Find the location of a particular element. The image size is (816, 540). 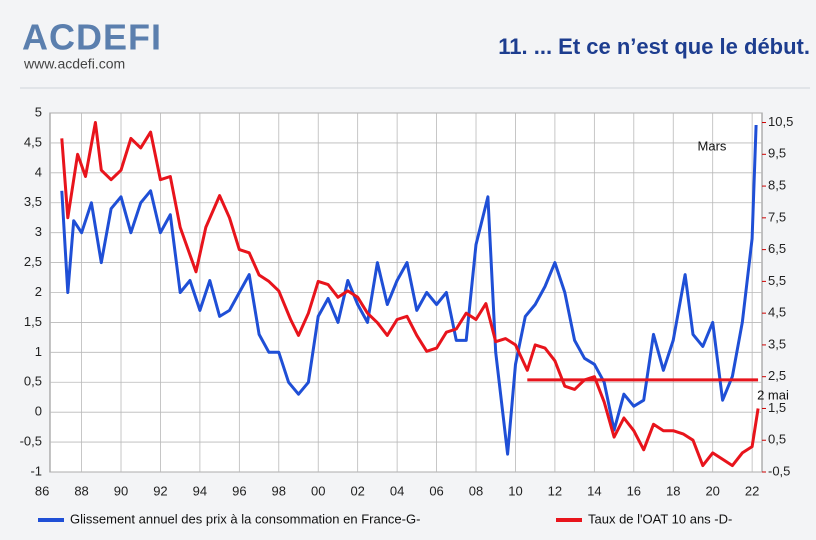

x-tick-label: 22 is located at coordinates (752, 490).